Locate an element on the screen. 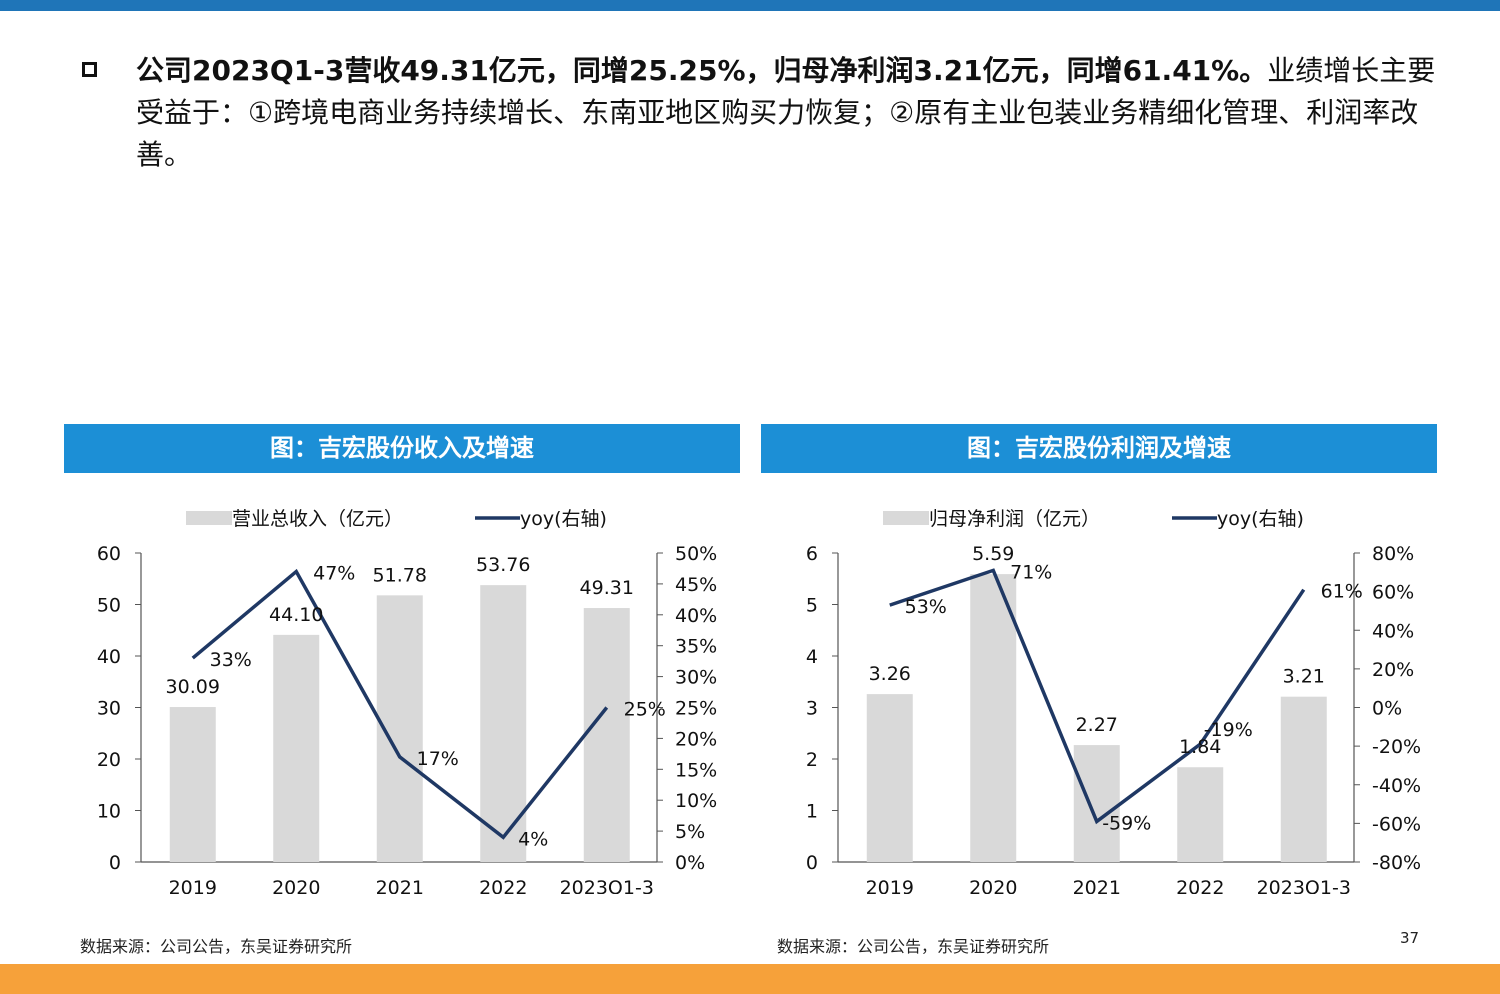 The image size is (1500, 994). profit-right-tick-label: 80% is located at coordinates (1393, 554).